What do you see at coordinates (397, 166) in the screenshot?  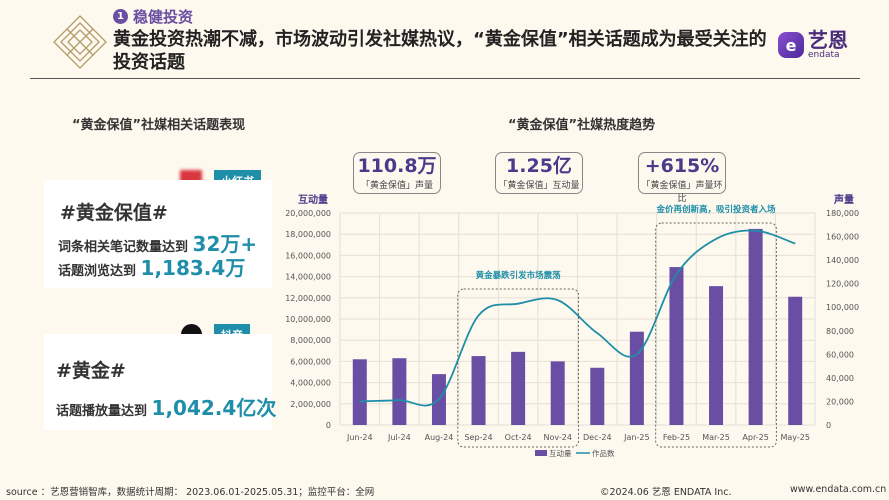 I see `kpi-value: 110.8万` at bounding box center [397, 166].